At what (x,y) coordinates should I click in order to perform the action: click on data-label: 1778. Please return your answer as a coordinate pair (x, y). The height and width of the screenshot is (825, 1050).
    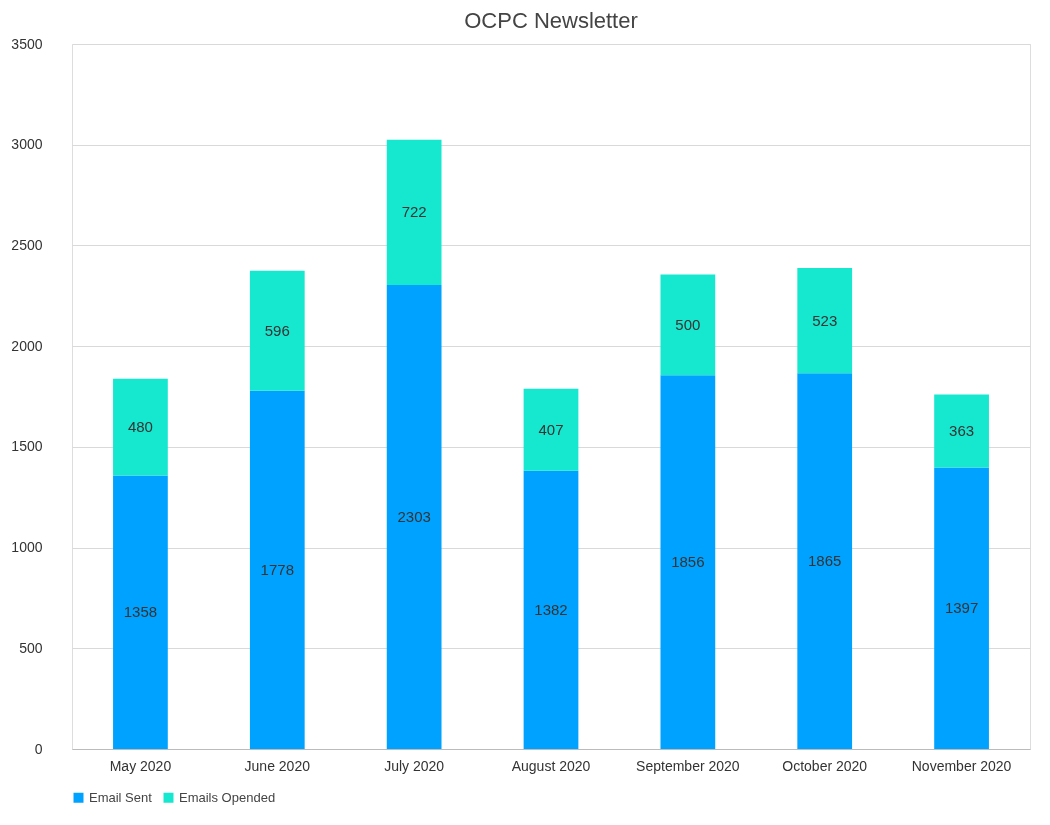
    Looking at the image, I should click on (277, 569).